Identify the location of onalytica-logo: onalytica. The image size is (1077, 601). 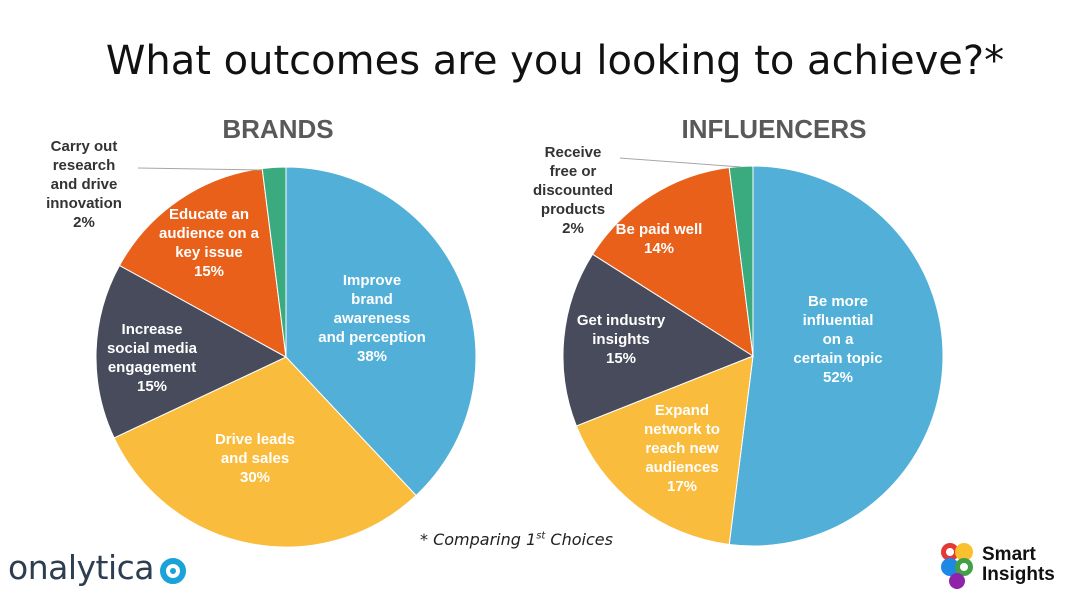
(97, 567).